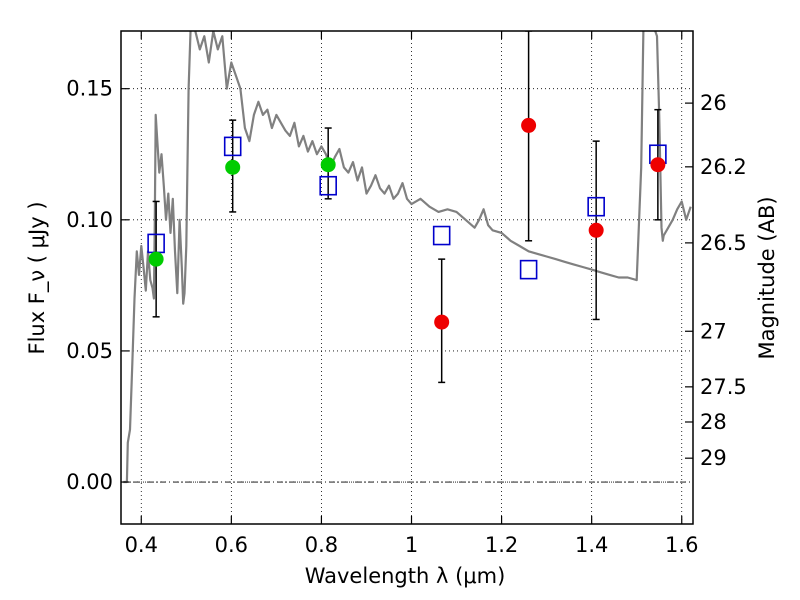 This screenshot has height=600, width=800. Describe the element at coordinates (501, 545) in the screenshot. I see `x-tick-label: 1.2` at that location.